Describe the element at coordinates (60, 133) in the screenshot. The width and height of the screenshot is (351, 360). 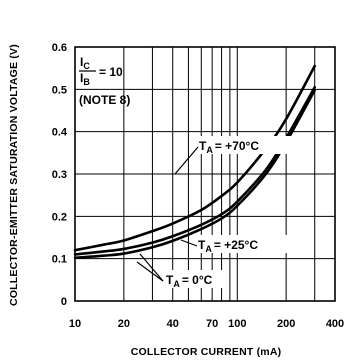
I see `y-tick-label: 0.4` at that location.